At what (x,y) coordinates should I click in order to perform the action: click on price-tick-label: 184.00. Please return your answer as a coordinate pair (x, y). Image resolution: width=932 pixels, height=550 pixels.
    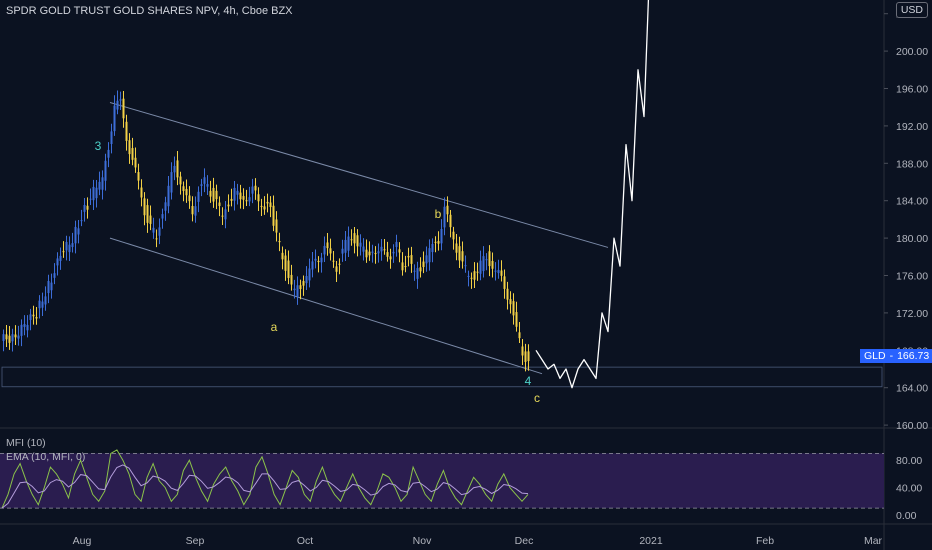
    Looking at the image, I should click on (912, 202).